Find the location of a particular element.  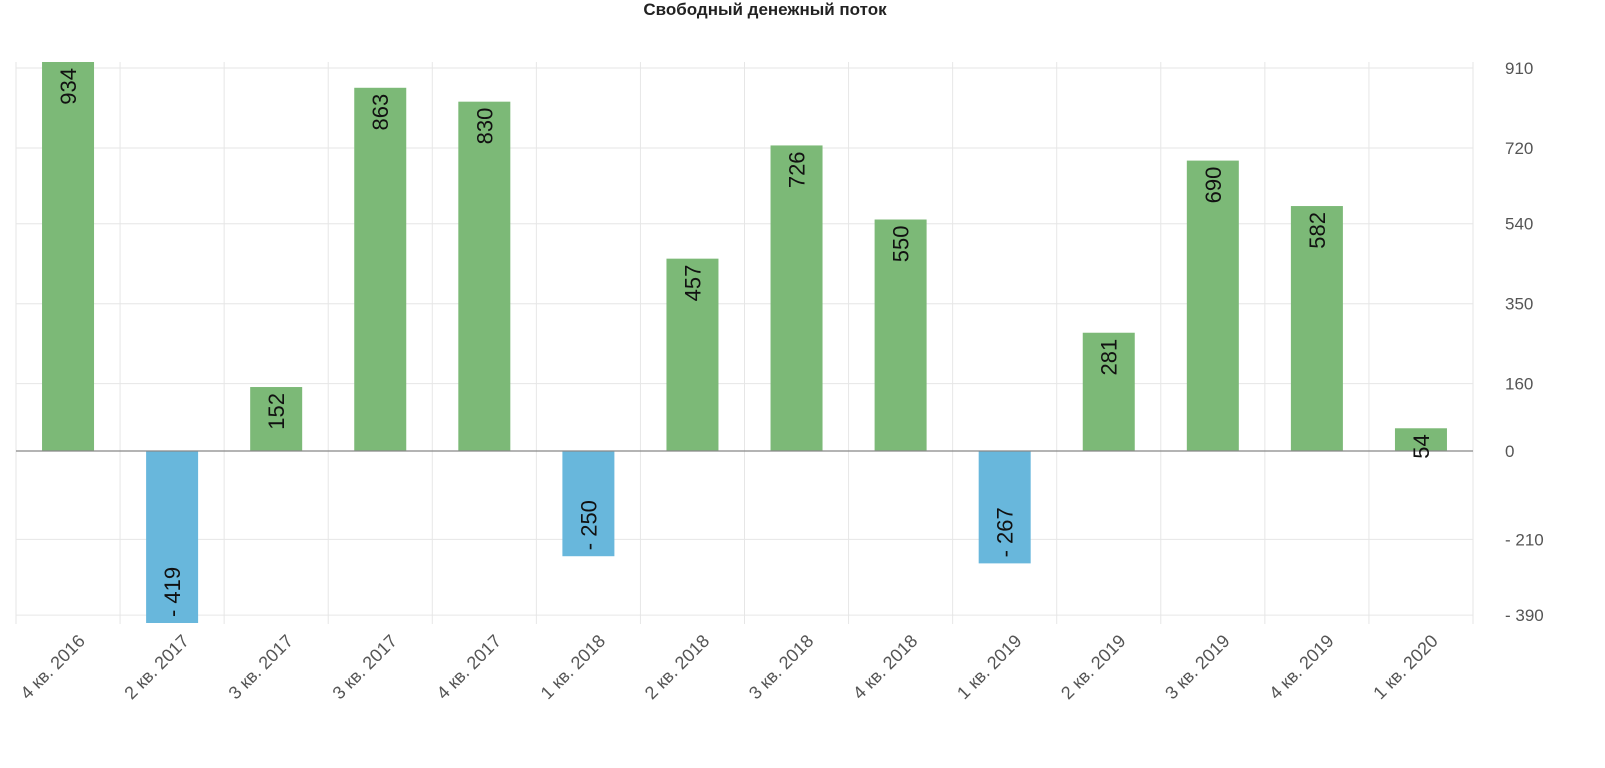

y-tick-label-6: - 210 is located at coordinates (1524, 539).